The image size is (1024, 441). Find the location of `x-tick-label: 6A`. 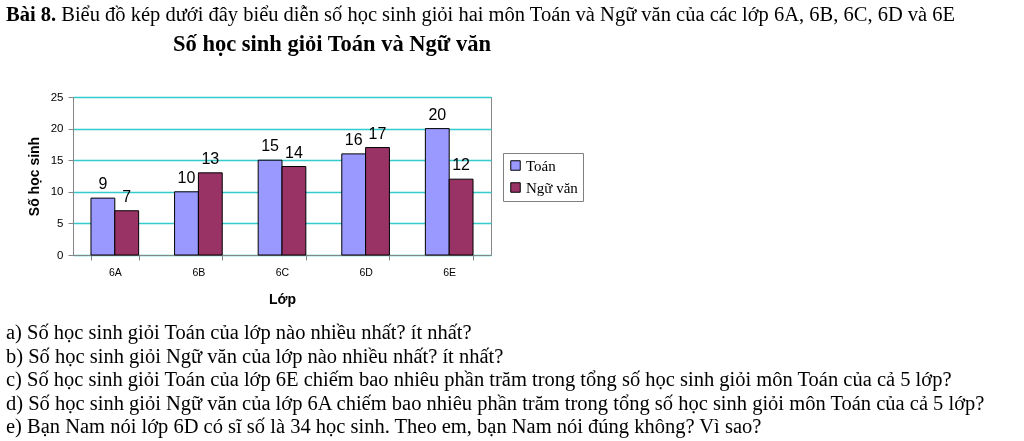

x-tick-label: 6A is located at coordinates (115, 271).